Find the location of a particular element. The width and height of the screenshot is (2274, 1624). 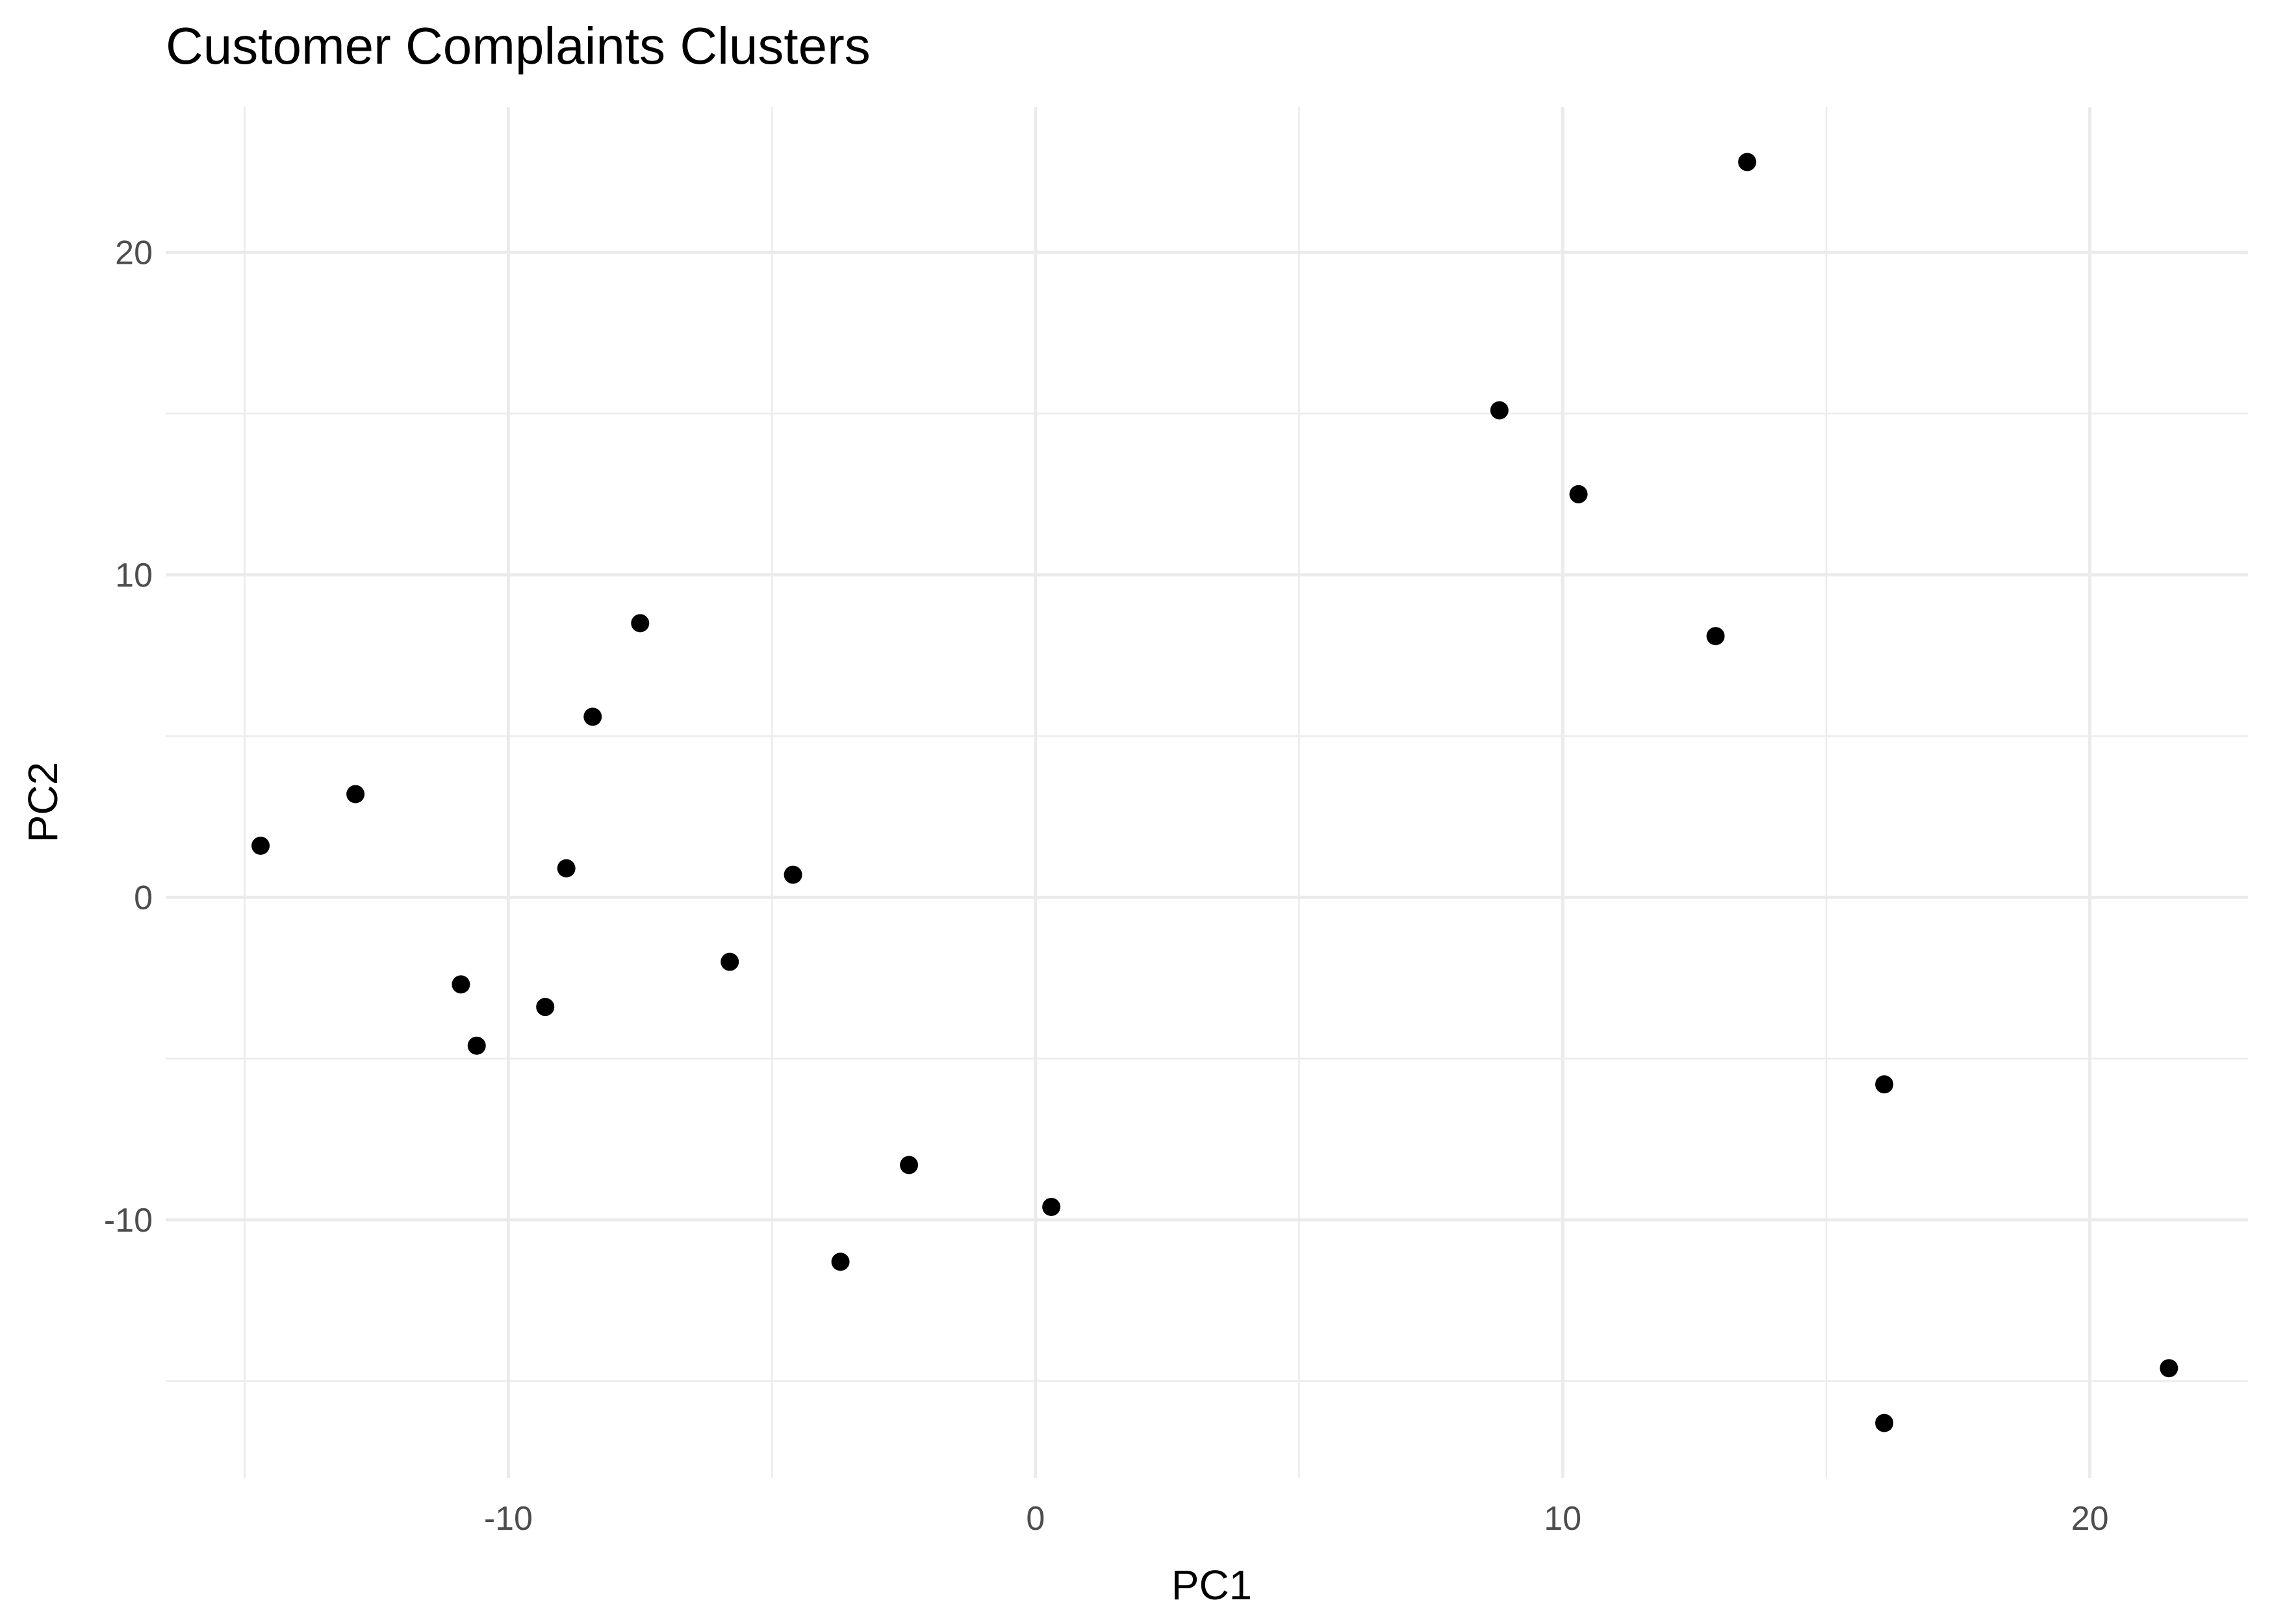

x-tick-label: 20 is located at coordinates (2090, 1519).